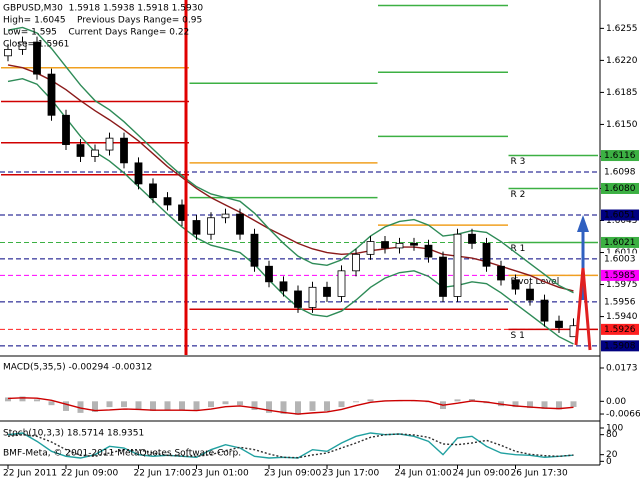 This screenshot has height=480, width=640. I want to click on signal-arrow-head, so click(583, 223).